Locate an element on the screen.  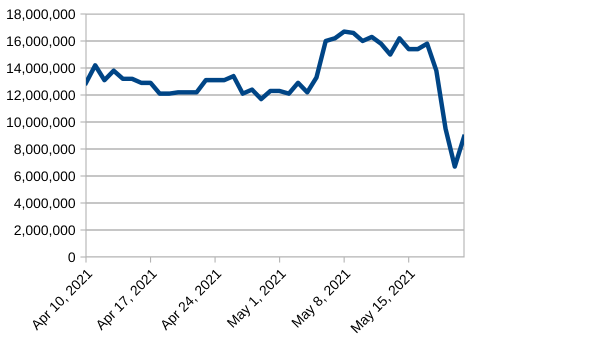
y-tick-label: 0 is located at coordinates (72, 257).